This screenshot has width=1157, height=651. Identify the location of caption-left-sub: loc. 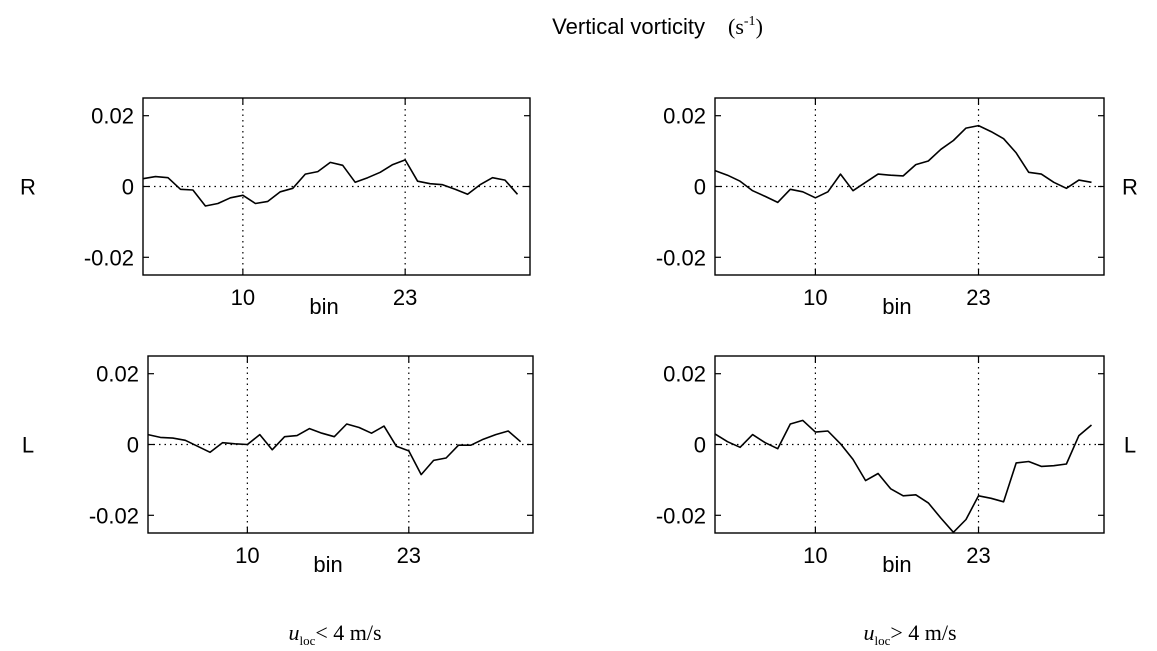
(307, 640).